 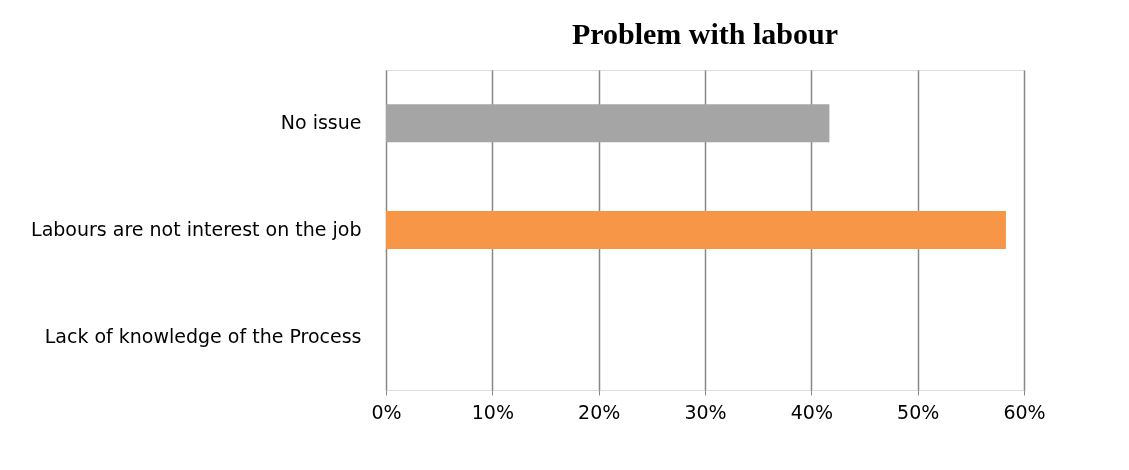 I want to click on y-tick-label: No issue, so click(x=321, y=122).